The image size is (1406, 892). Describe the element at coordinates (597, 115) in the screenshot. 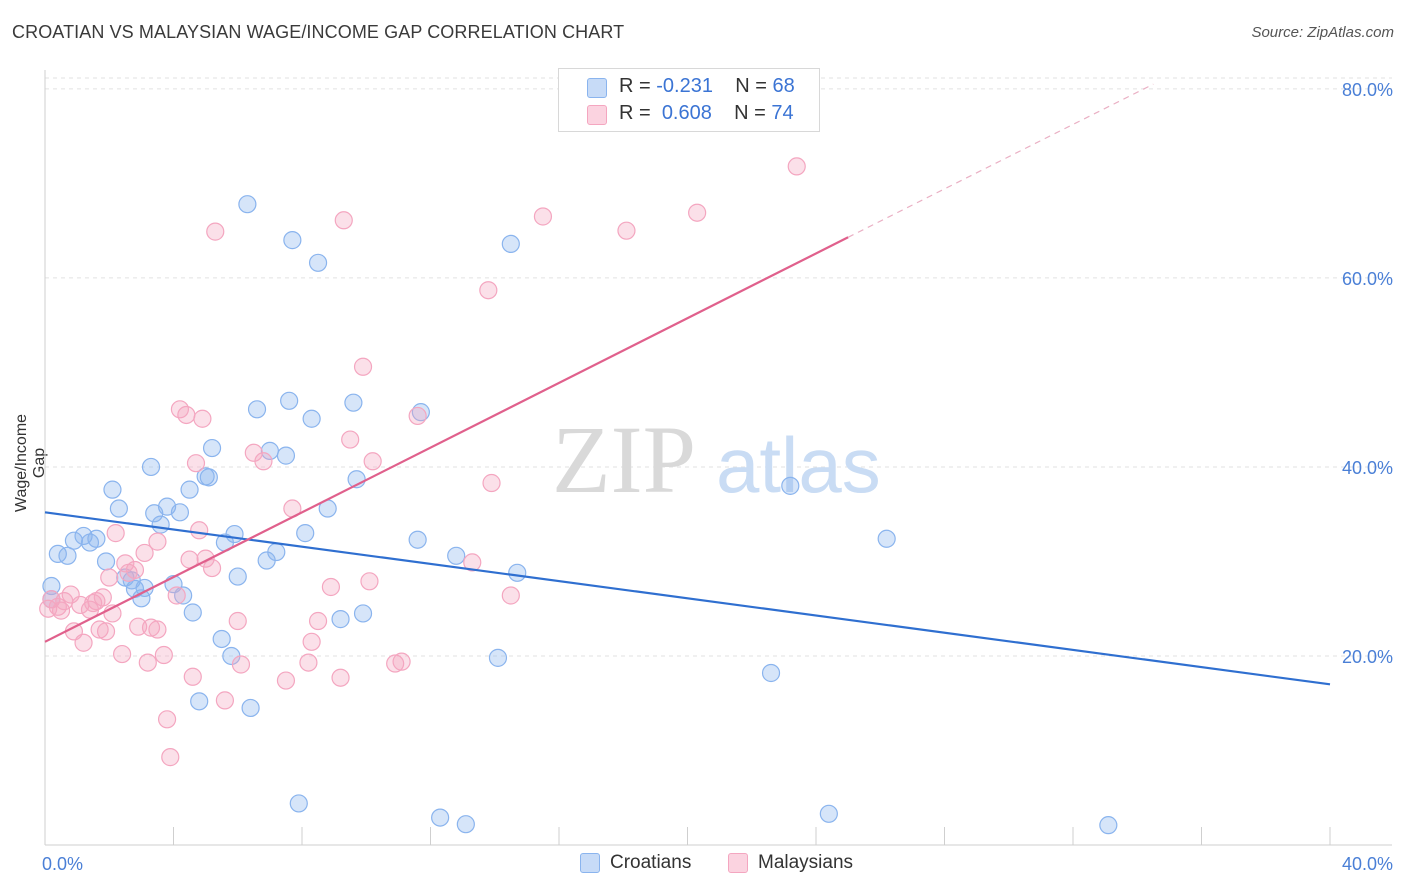

I see `legend-swatch-malaysians` at that location.